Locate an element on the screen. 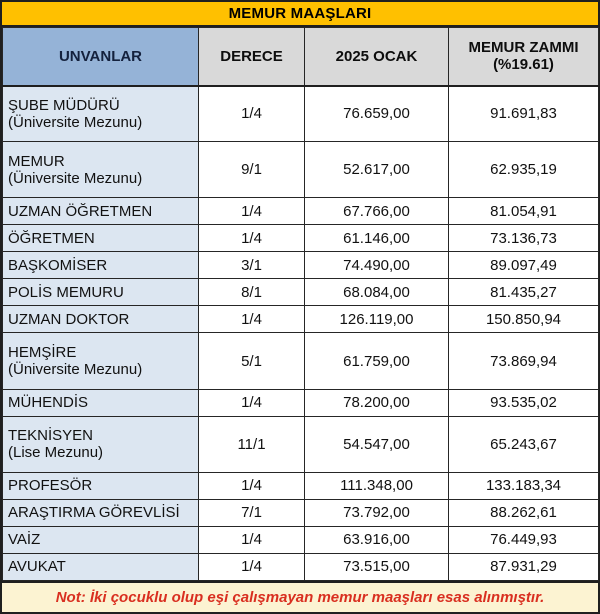 The width and height of the screenshot is (600, 614). zam-salary-cell: 88.262,61 is located at coordinates (523, 512).